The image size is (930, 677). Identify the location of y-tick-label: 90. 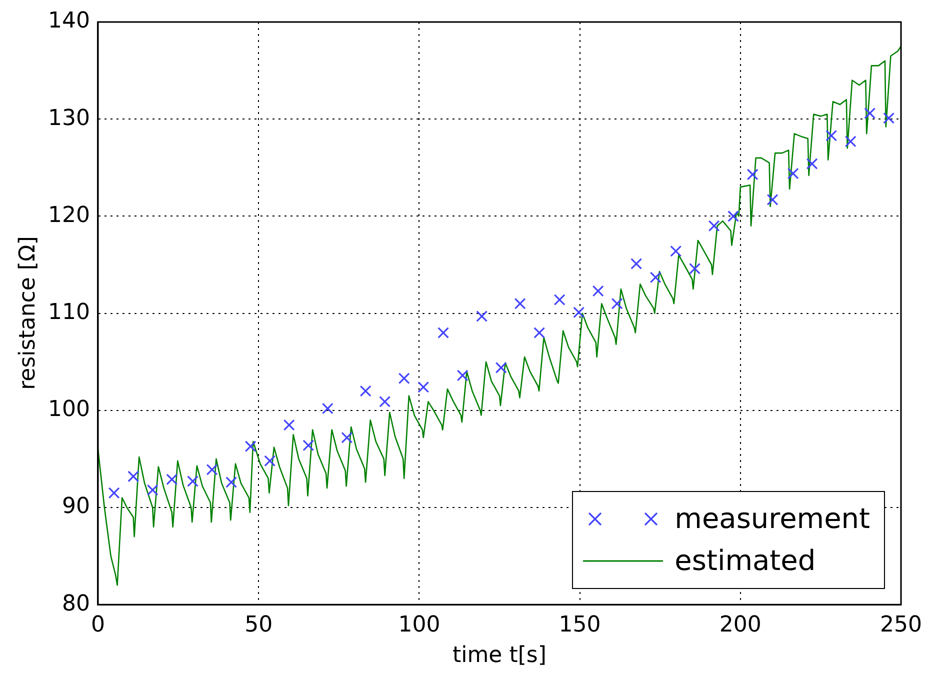
(76, 507).